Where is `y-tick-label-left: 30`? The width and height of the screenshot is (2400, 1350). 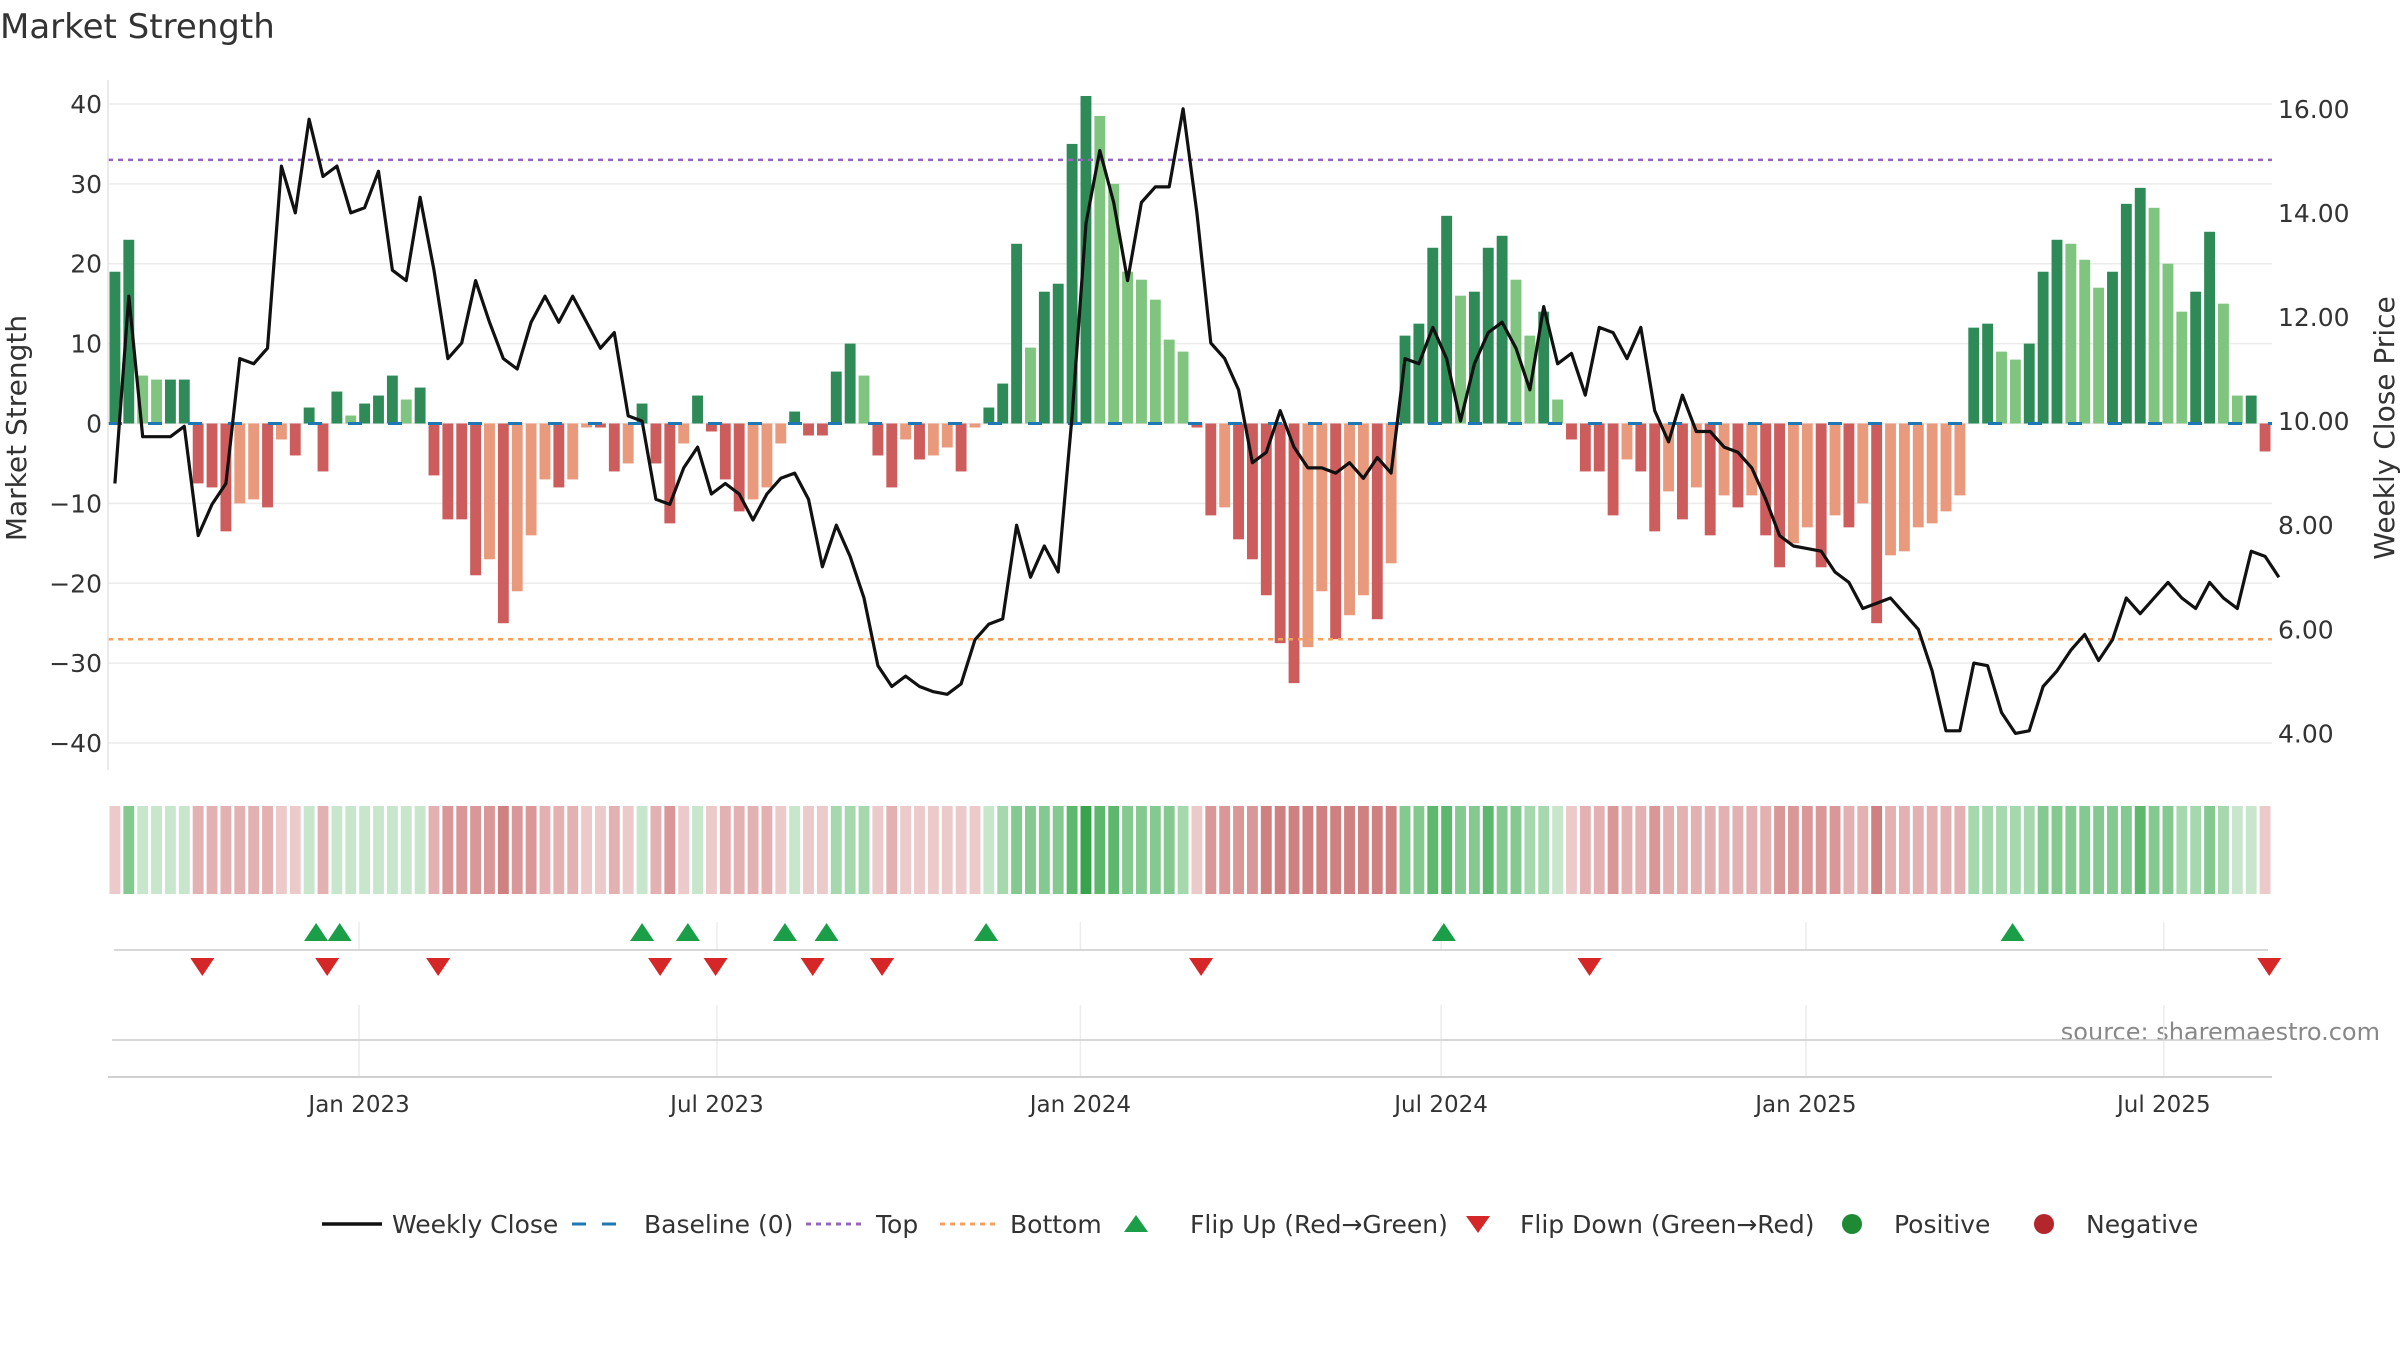 y-tick-label-left: 30 is located at coordinates (86, 184).